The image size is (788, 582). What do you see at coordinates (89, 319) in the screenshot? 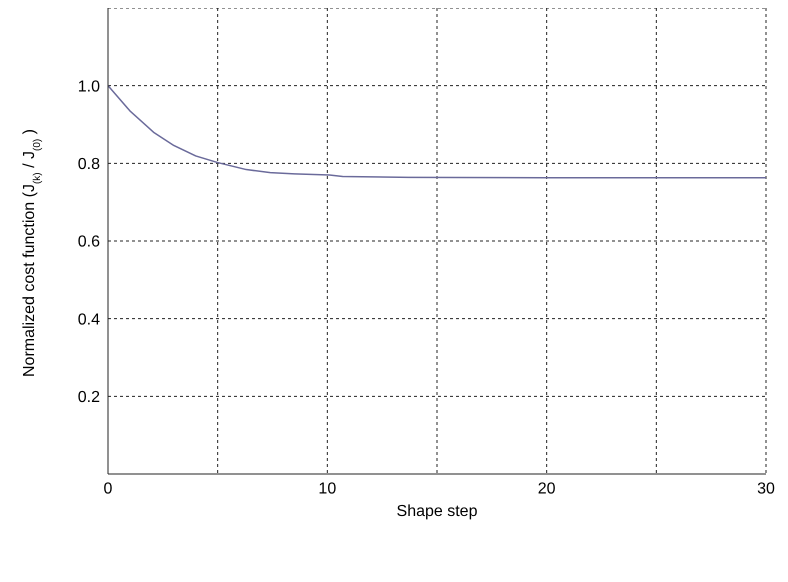
I see `y-tick-label: 0.4` at bounding box center [89, 319].